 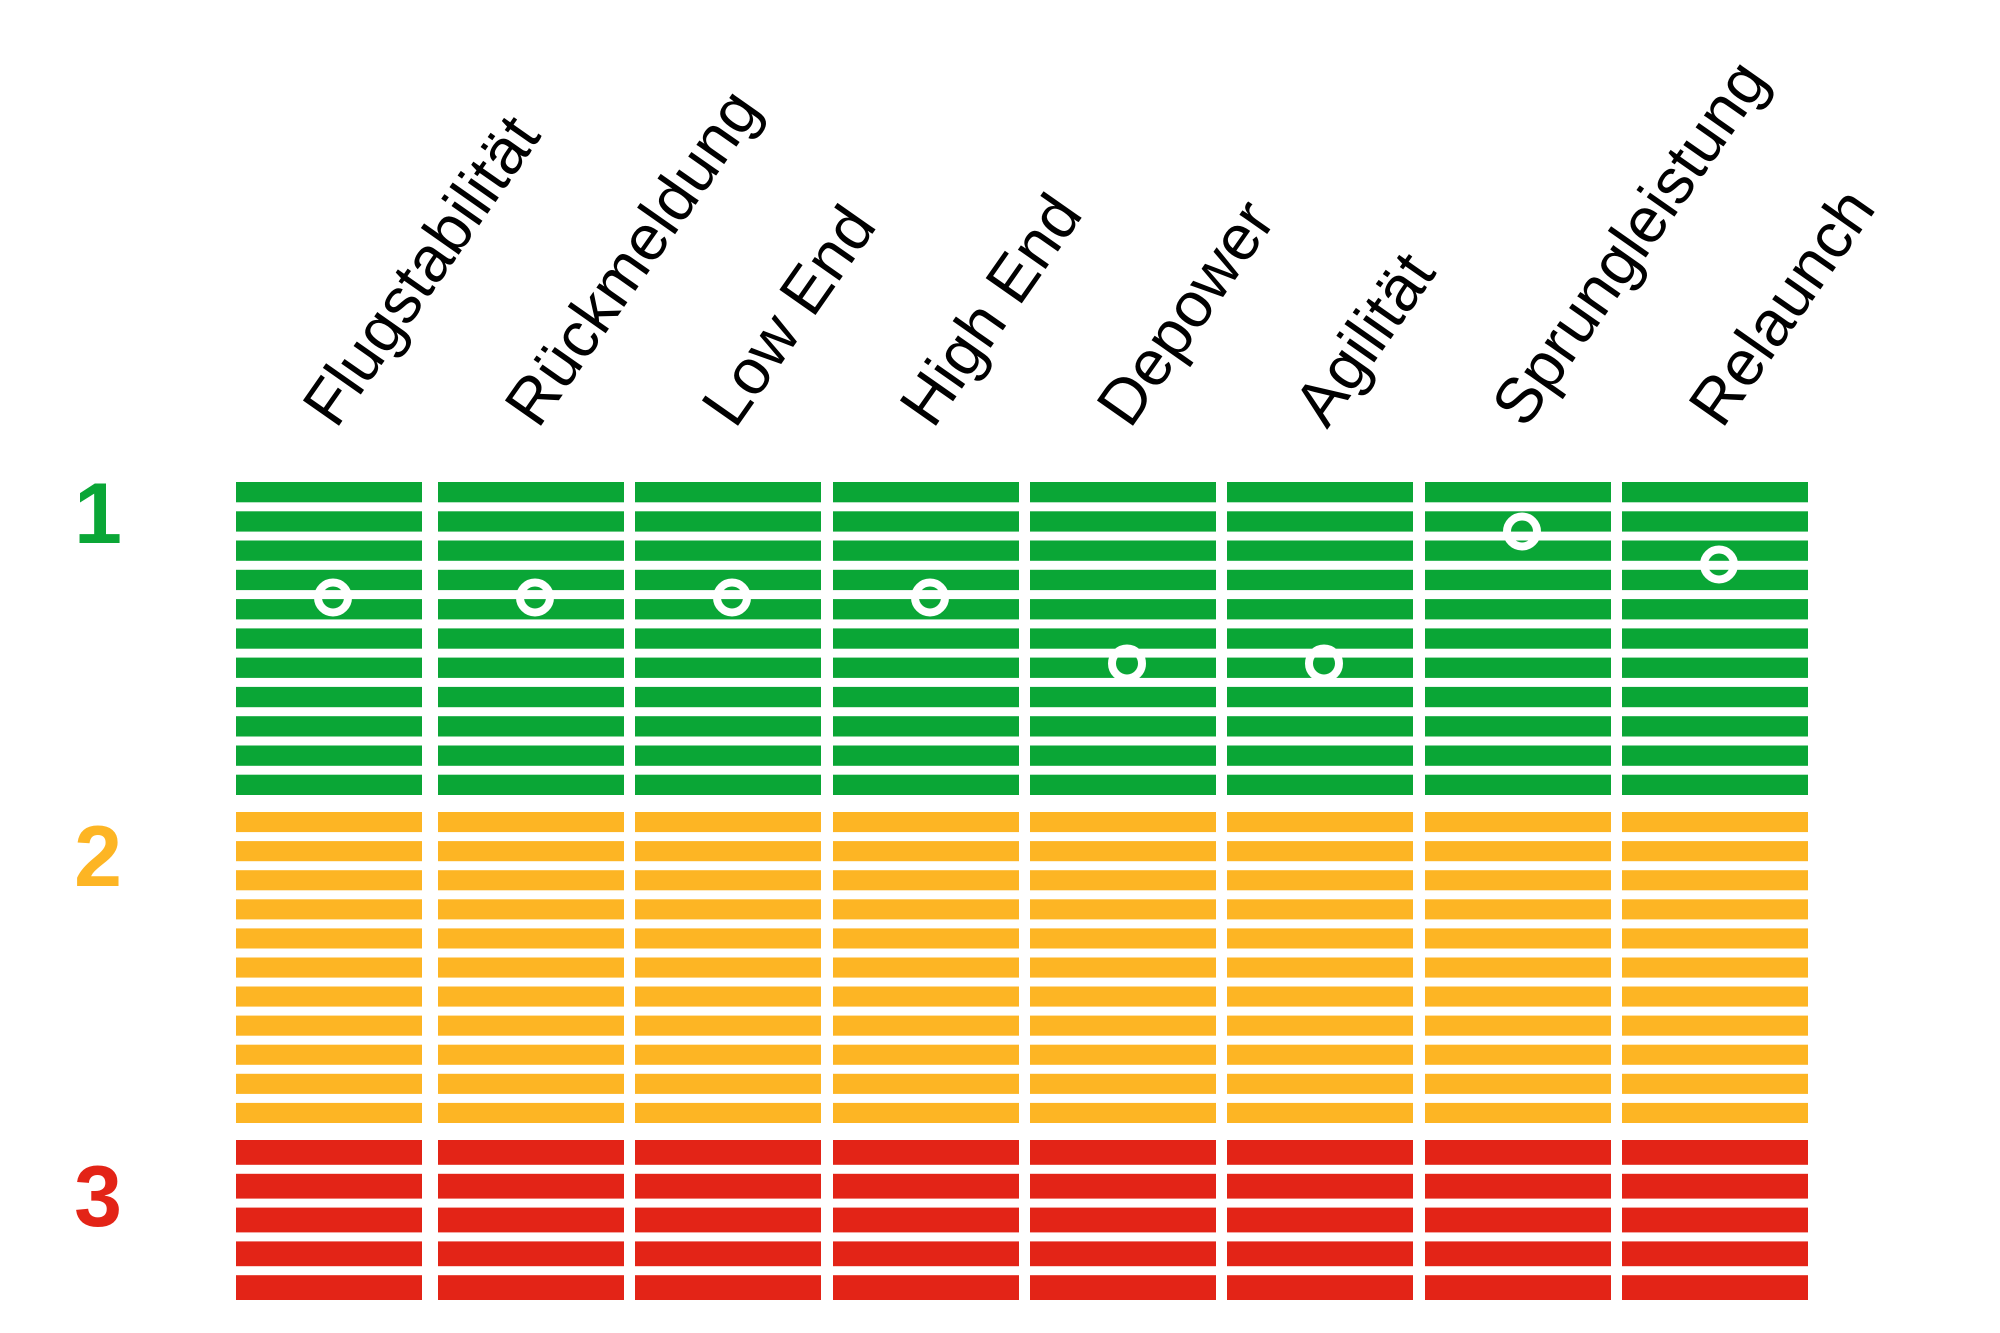 What do you see at coordinates (1363, 338) in the screenshot?
I see `category-label: Agilität` at bounding box center [1363, 338].